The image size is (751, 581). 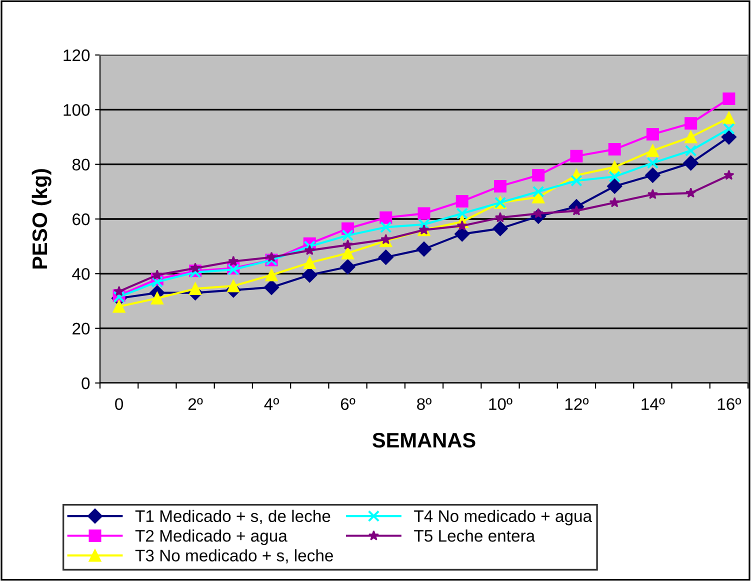 What do you see at coordinates (81, 328) in the screenshot?
I see `y-tick-label: 20` at bounding box center [81, 328].